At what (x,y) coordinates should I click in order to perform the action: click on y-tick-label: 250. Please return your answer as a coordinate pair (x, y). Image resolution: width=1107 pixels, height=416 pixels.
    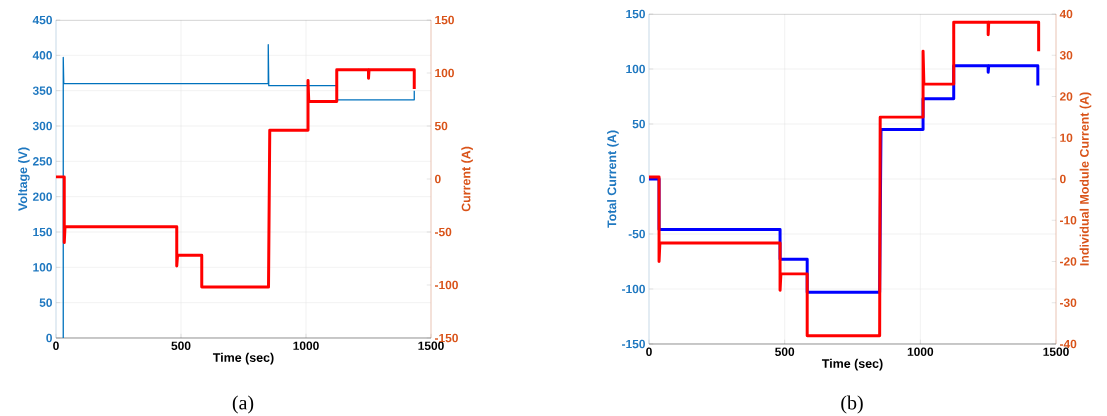
    Looking at the image, I should click on (42, 161).